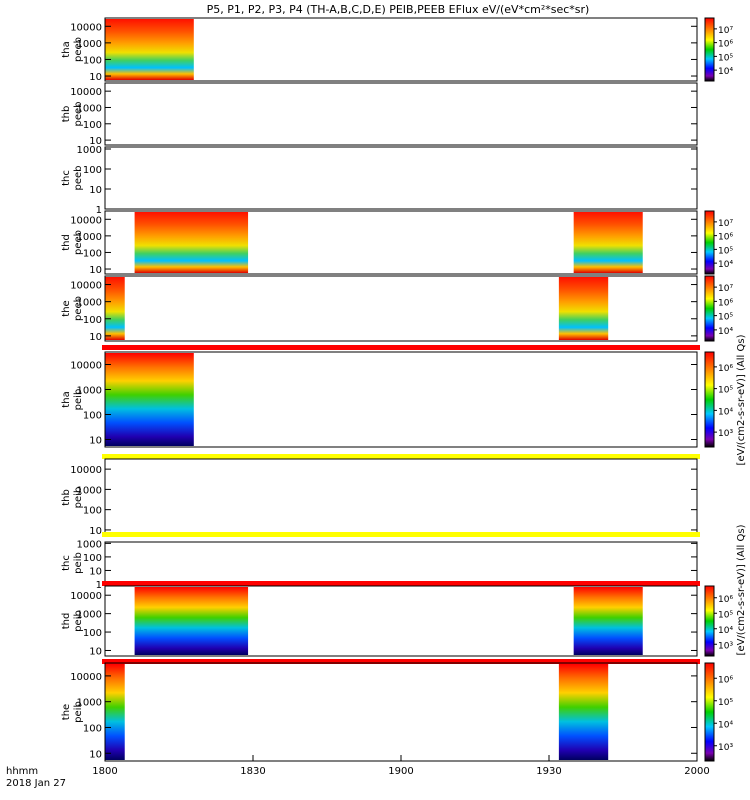 This screenshot has width=750, height=800. Describe the element at coordinates (99, 210) in the screenshot. I see `ytick-label-thc-peeb-0: 1` at that location.